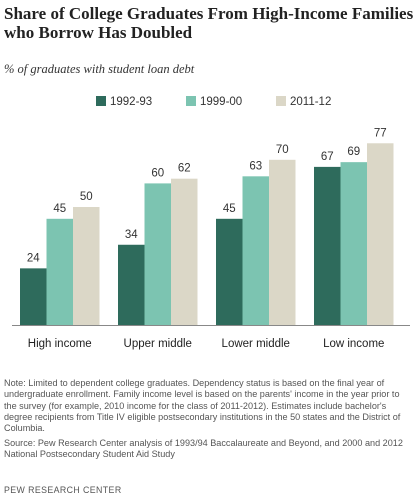 Image resolution: width=418 pixels, height=500 pixels. Describe the element at coordinates (353, 344) in the screenshot. I see `category-label-low-income: Low income` at that location.